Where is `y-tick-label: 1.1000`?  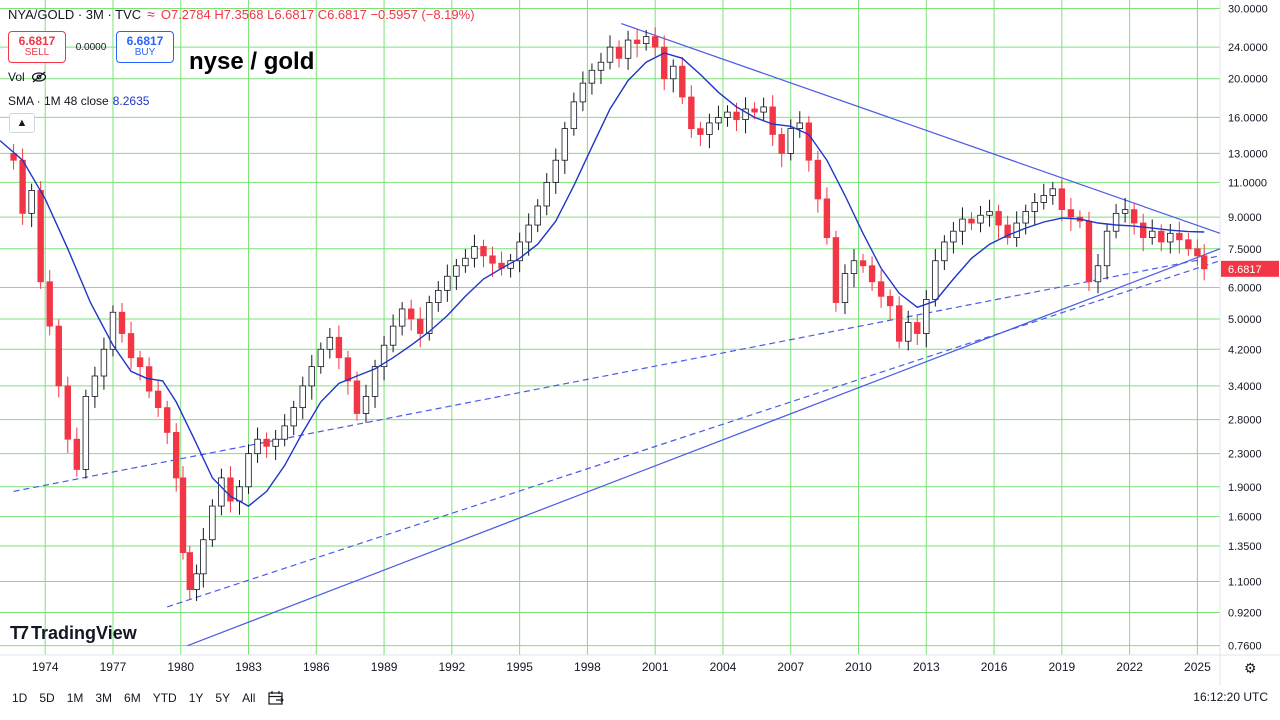 y-tick-label: 1.1000 is located at coordinates (1245, 583).